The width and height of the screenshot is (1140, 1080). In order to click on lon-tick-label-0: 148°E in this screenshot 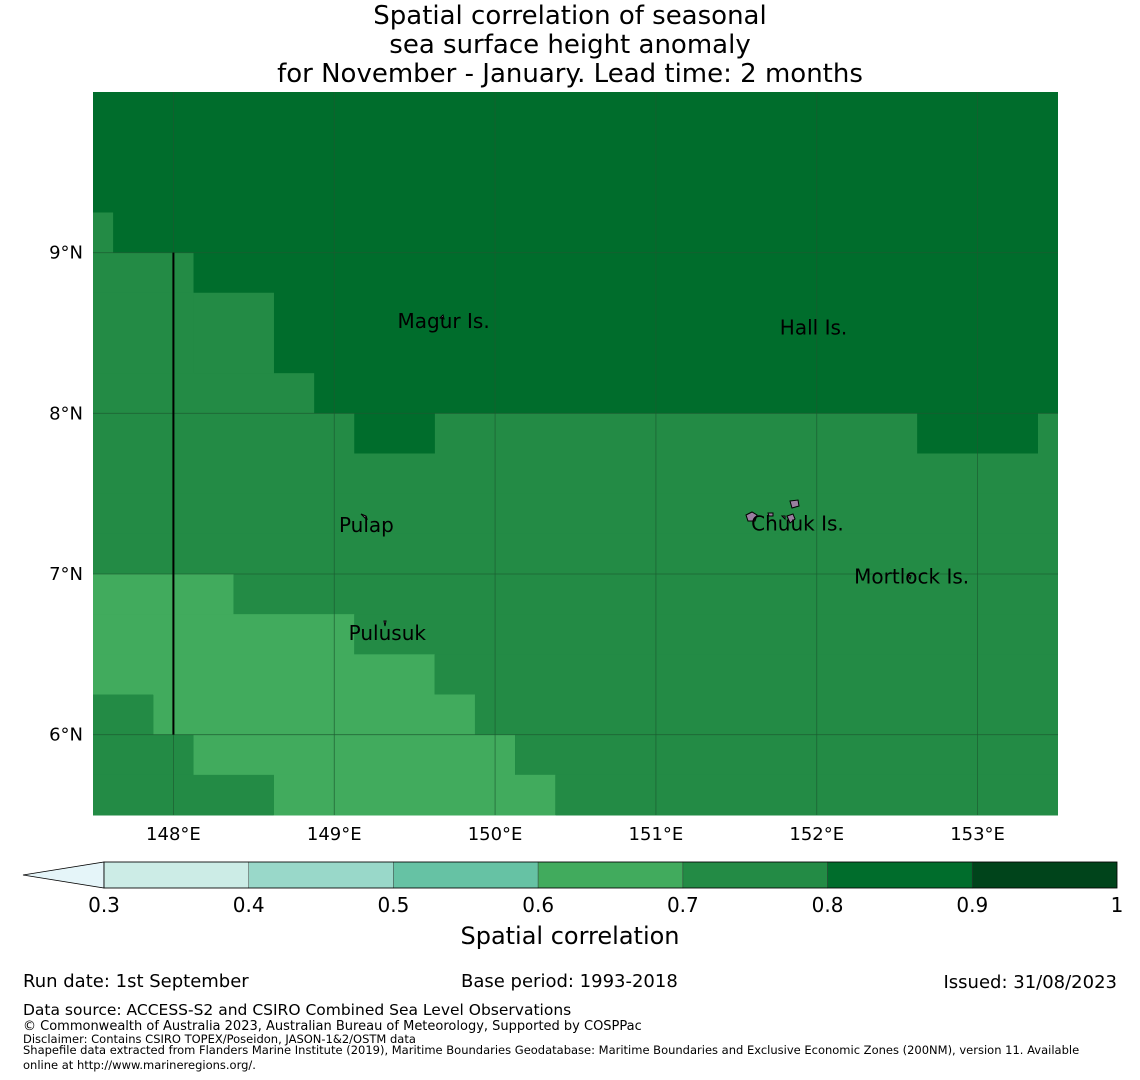, I will do `click(173, 834)`.